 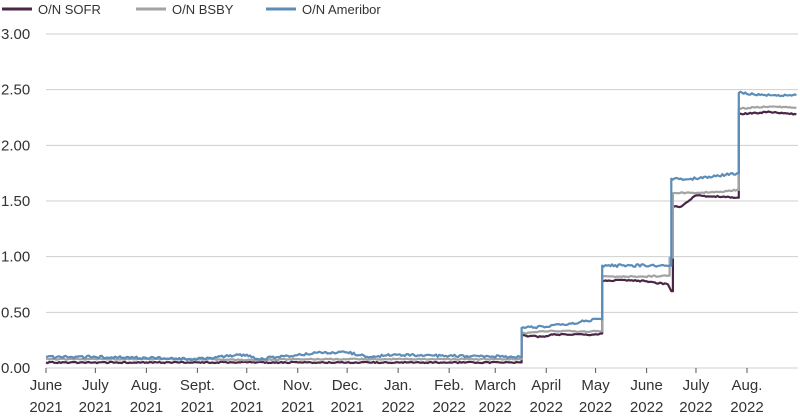 What do you see at coordinates (298, 385) in the screenshot?
I see `x-tick-label: Nov.` at bounding box center [298, 385].